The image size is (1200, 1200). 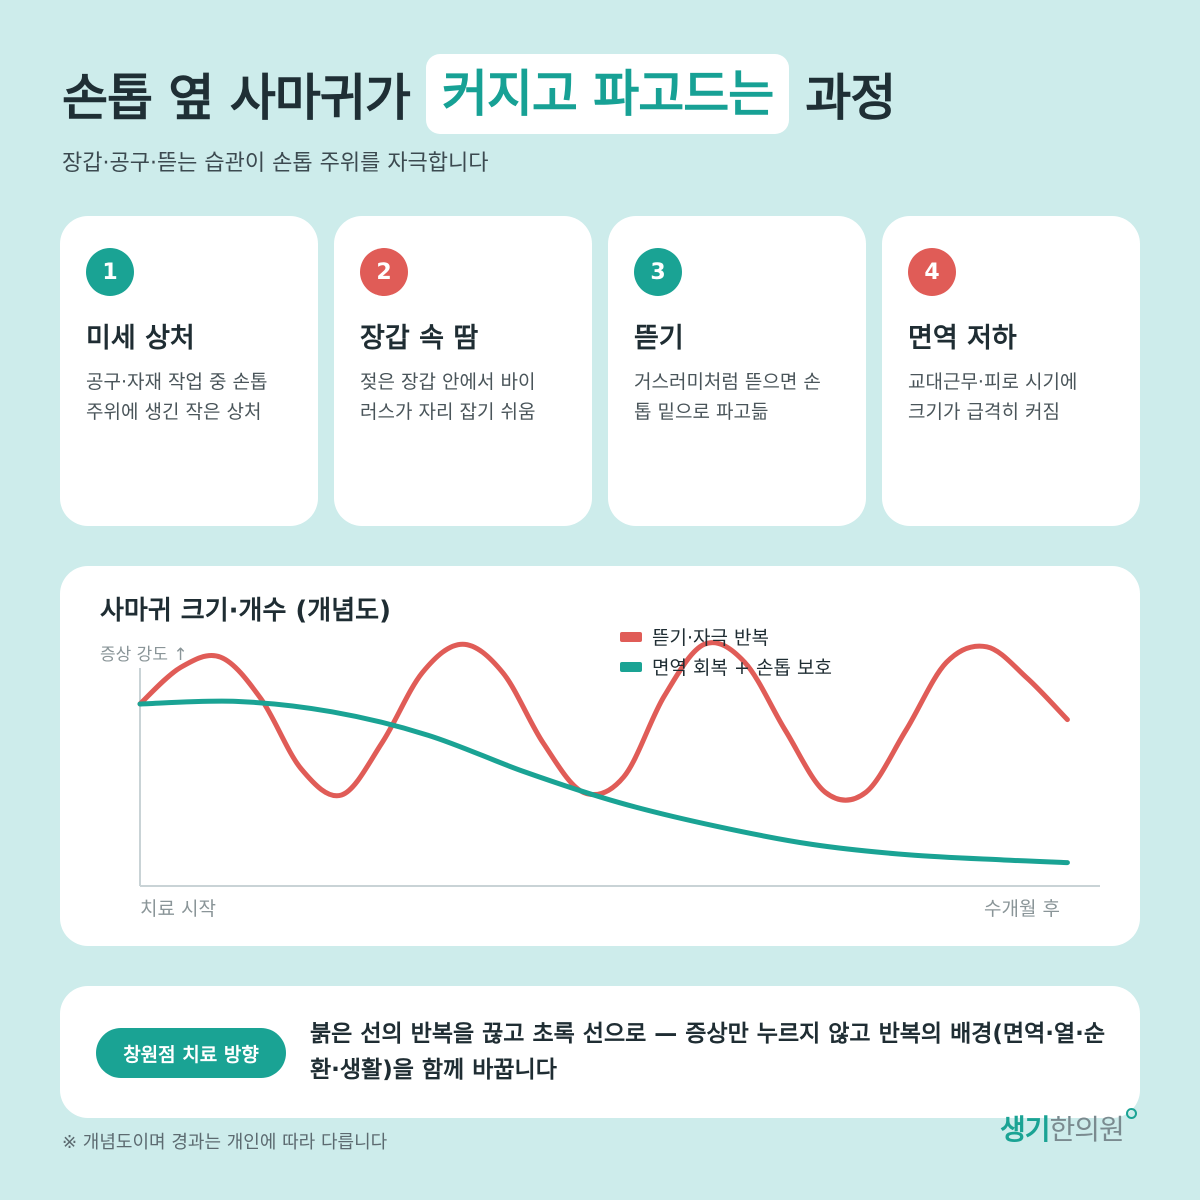 What do you see at coordinates (1087, 1129) in the screenshot?
I see `logo-text-sub: 한의원` at bounding box center [1087, 1129].